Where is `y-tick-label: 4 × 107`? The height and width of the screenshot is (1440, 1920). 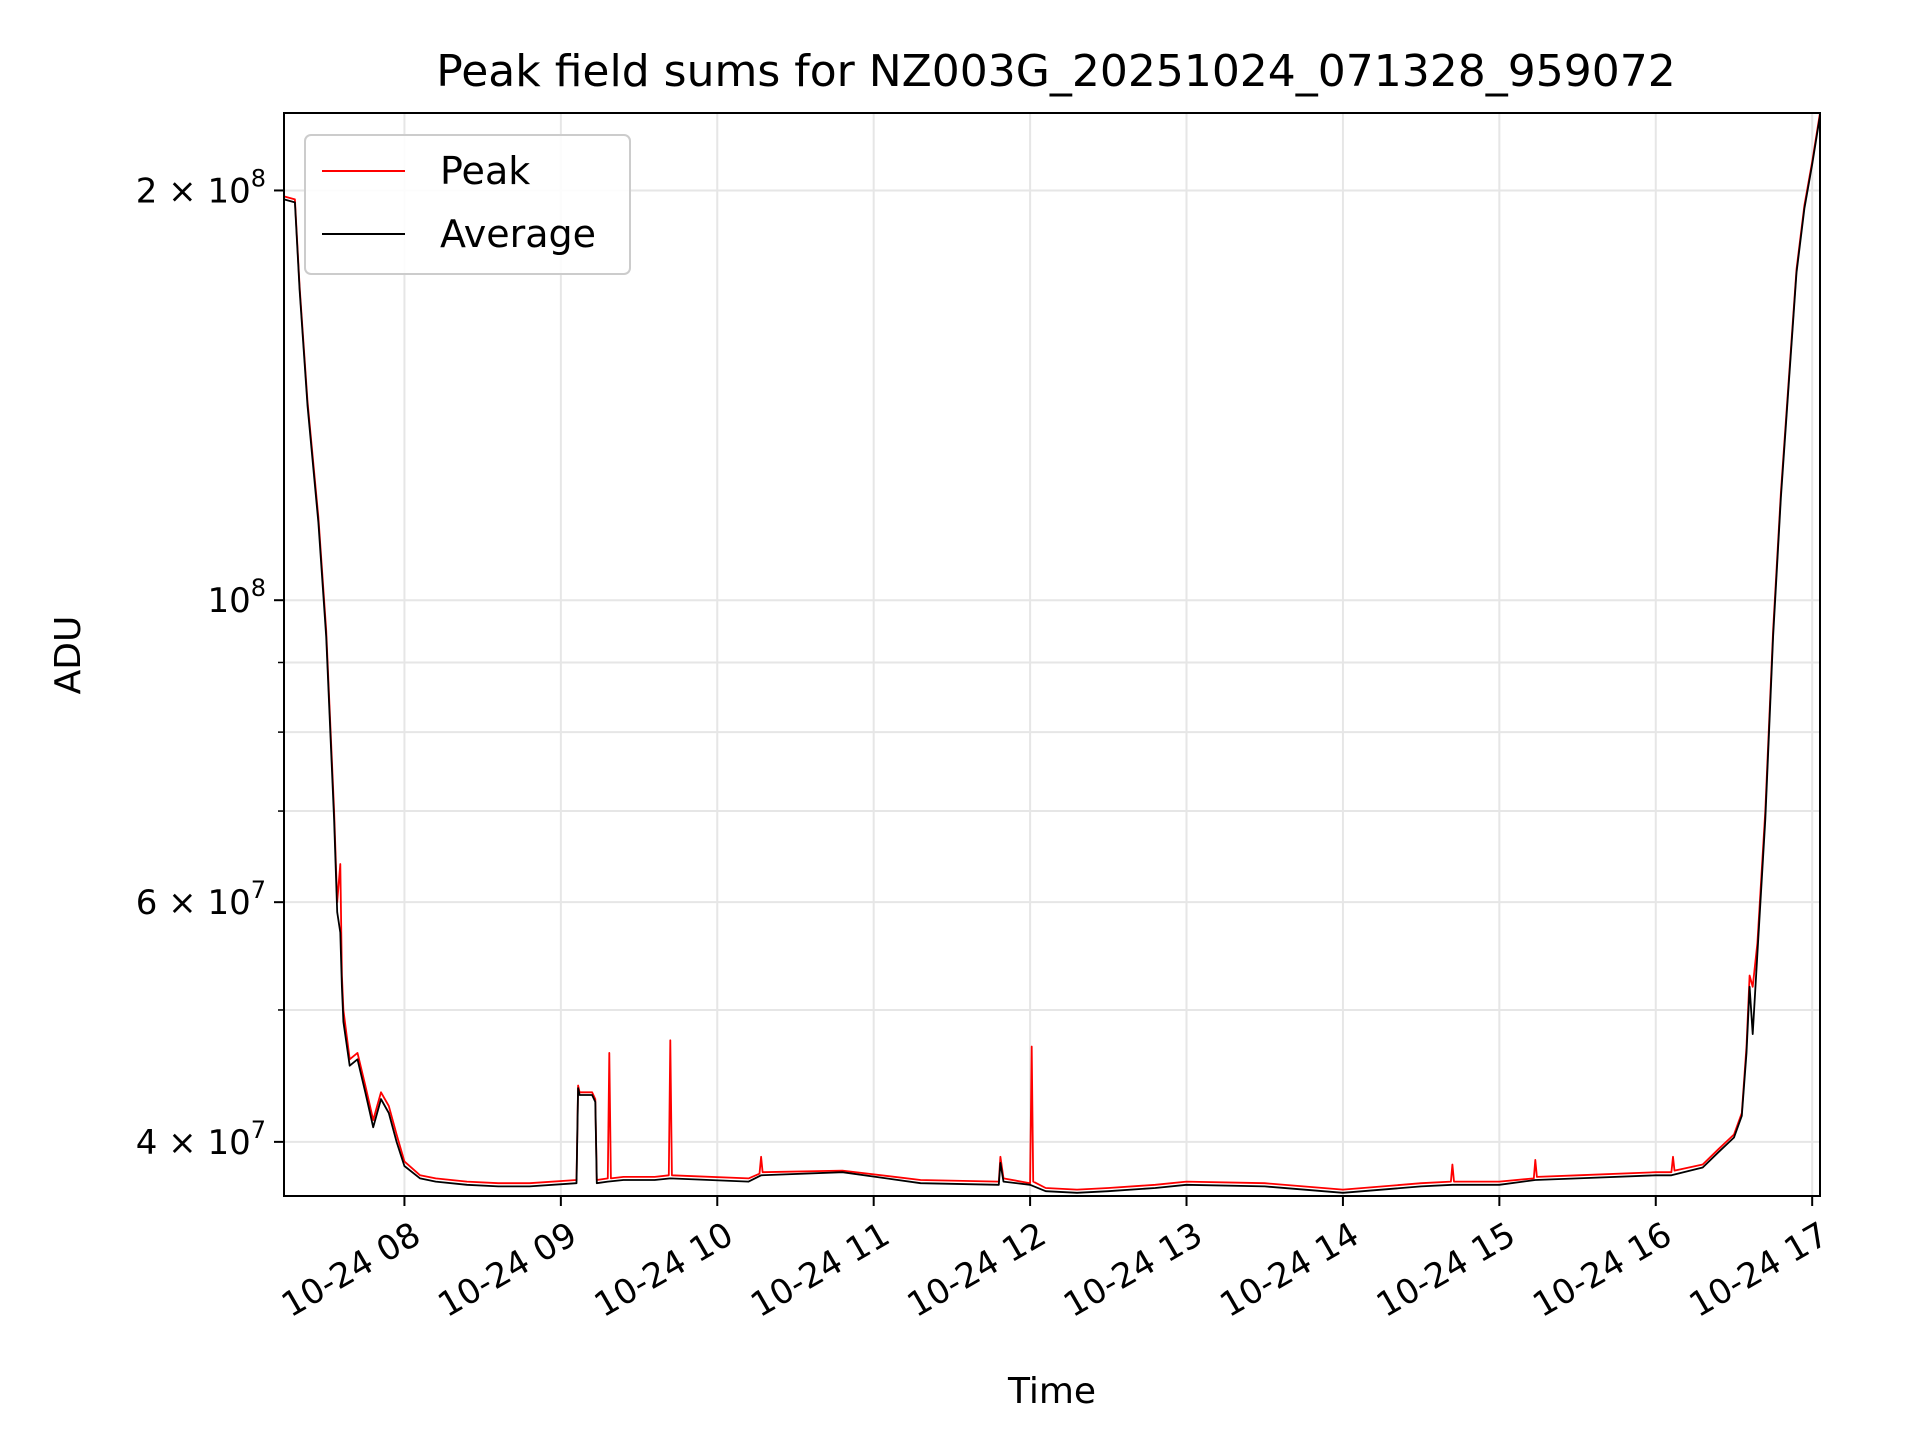 y-tick-label: 4 × 107 is located at coordinates (201, 1139).